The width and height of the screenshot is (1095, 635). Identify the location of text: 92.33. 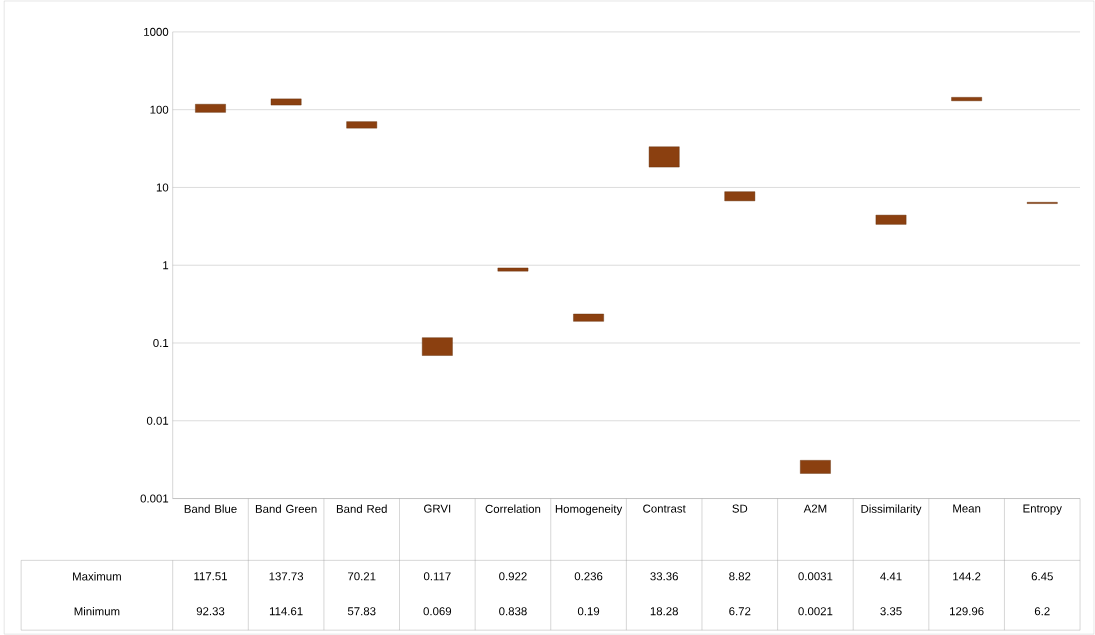
(210, 611).